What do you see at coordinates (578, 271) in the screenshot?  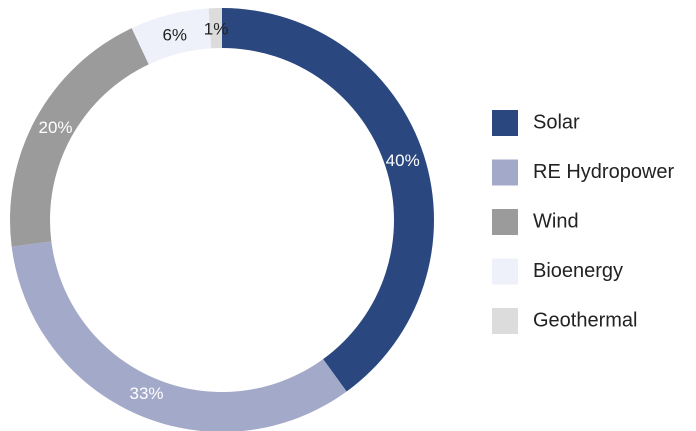 I see `legend-label: Bioenergy` at bounding box center [578, 271].